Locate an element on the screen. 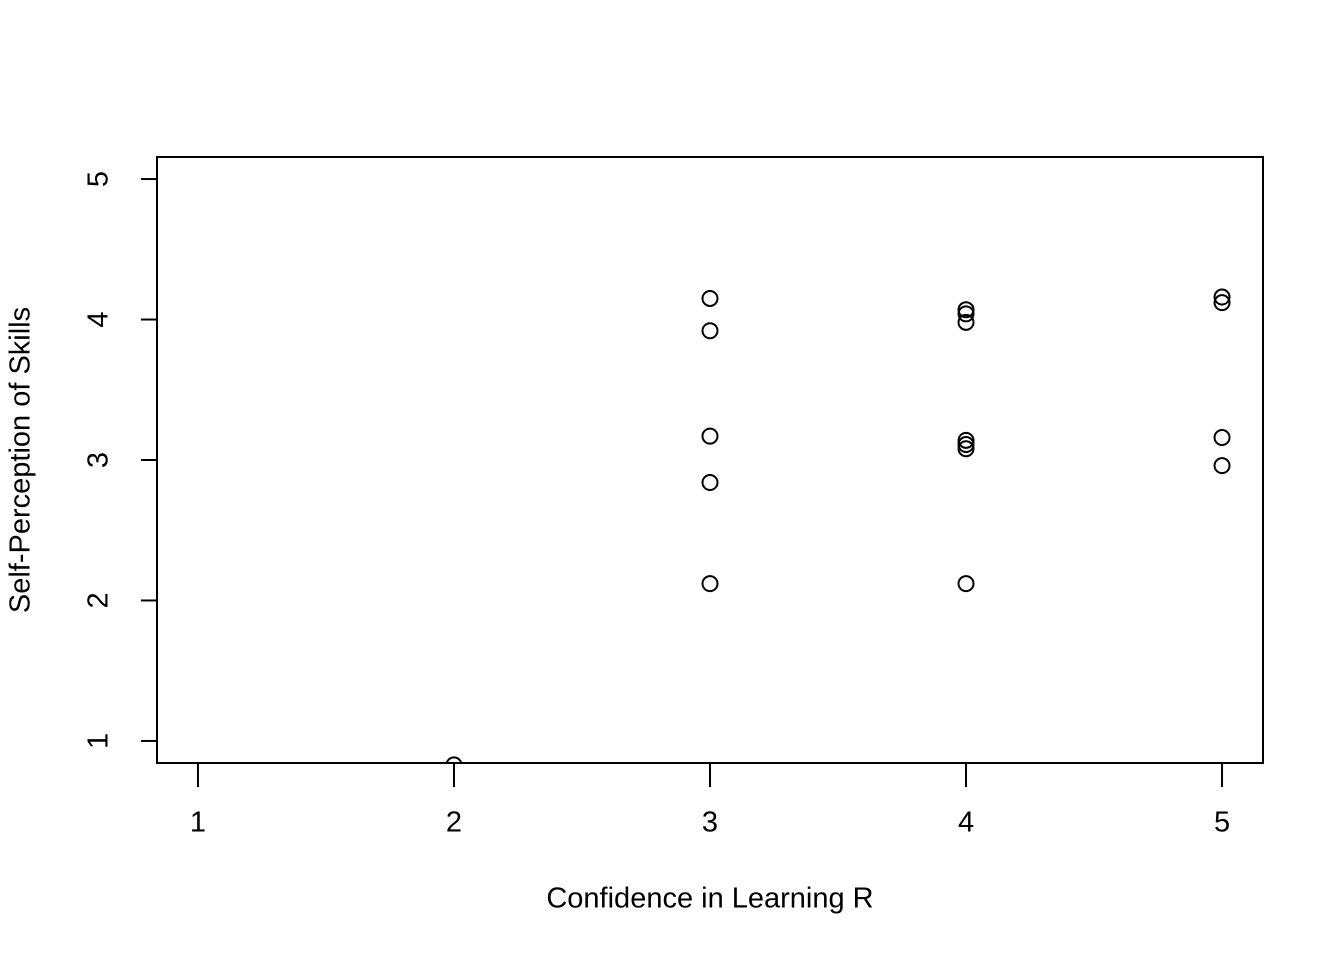 This screenshot has height=965, width=1344. x-axis-label: Confidence in Learning R is located at coordinates (709, 899).